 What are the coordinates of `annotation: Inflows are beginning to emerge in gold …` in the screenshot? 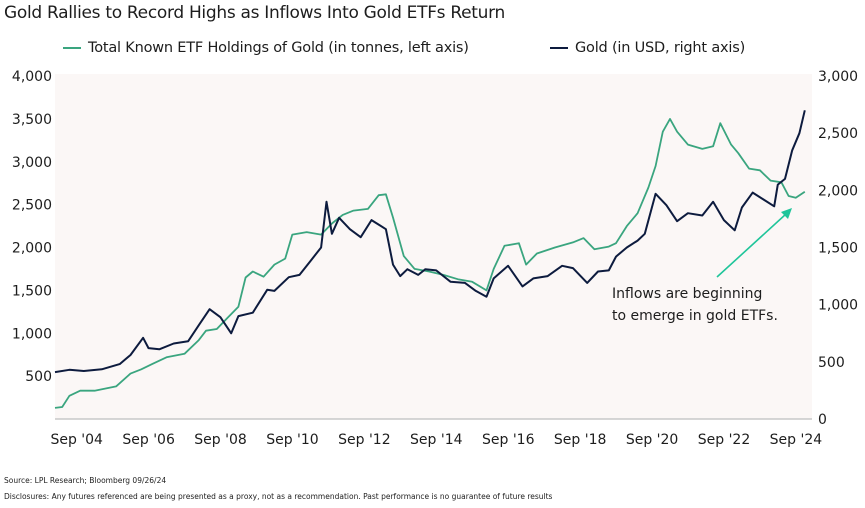 It's located at (702, 266).